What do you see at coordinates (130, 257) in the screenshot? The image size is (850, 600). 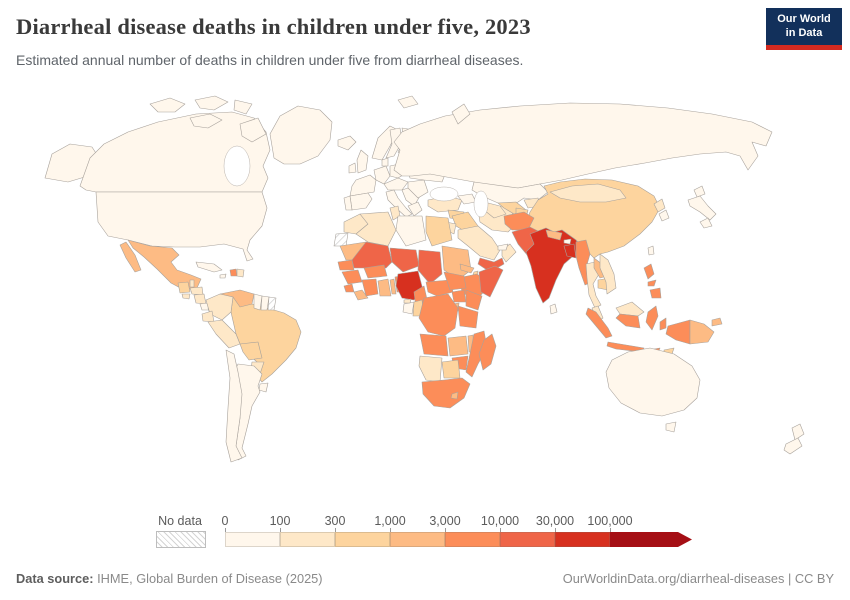 I see `country-baja-california` at bounding box center [130, 257].